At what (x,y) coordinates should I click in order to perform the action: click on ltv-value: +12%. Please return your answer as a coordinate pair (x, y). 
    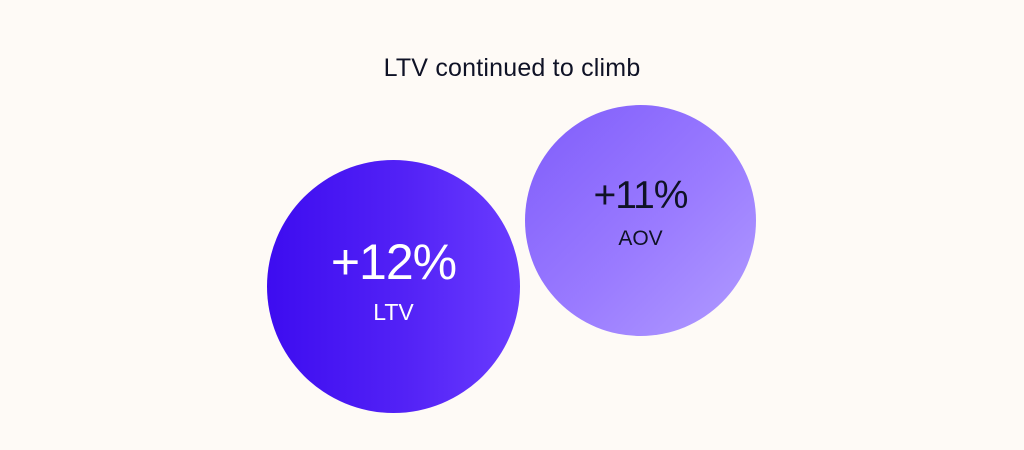
    Looking at the image, I should click on (393, 262).